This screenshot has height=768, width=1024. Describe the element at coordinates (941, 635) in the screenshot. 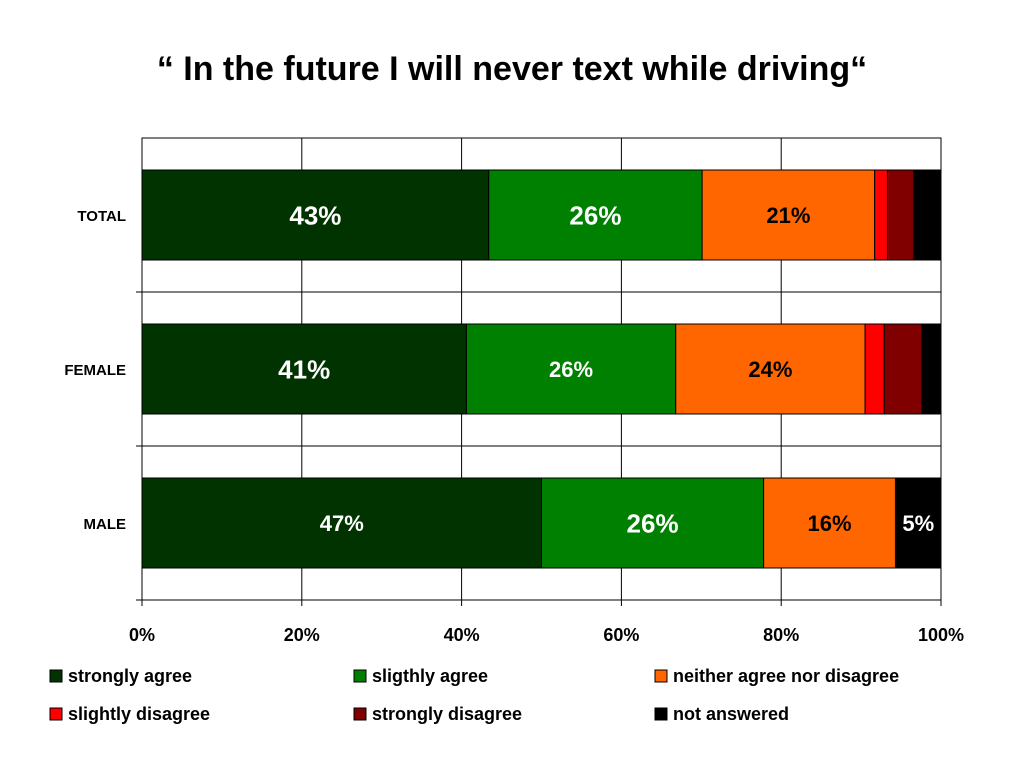

I see `x-tick-label: 100%` at that location.